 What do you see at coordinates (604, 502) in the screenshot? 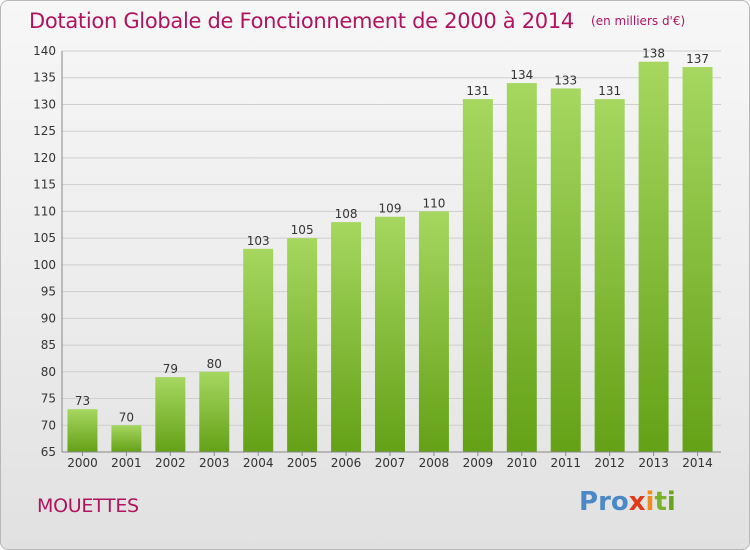
I see `logo-letter: r` at bounding box center [604, 502].